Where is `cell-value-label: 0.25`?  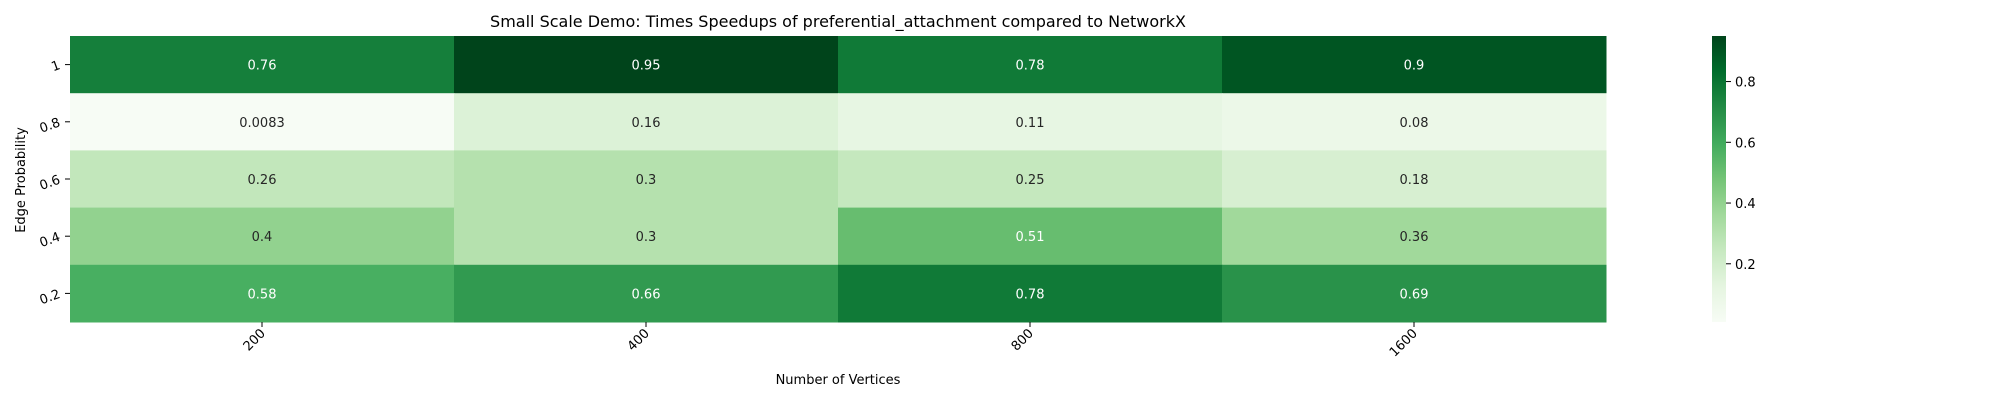 cell-value-label: 0.25 is located at coordinates (1030, 180).